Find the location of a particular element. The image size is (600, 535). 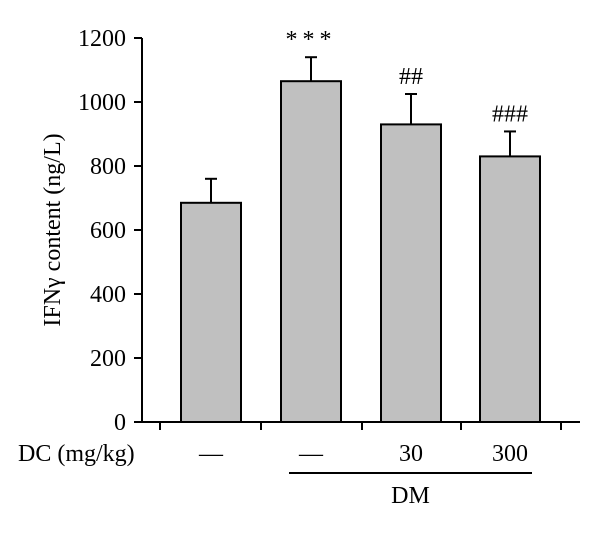

y-tick-label-3: 600 is located at coordinates (108, 231).